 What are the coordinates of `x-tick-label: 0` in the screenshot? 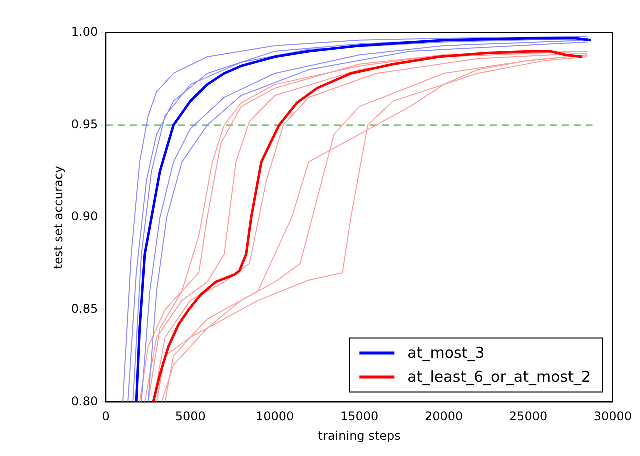 It's located at (106, 417).